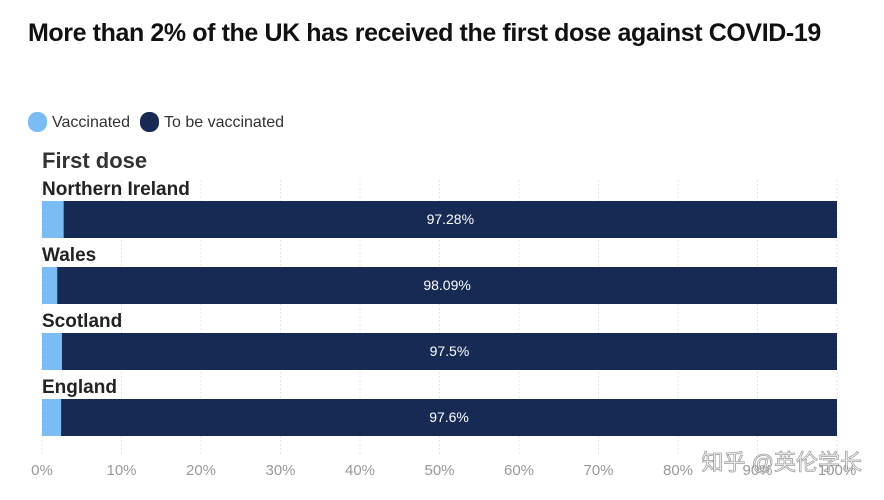  Describe the element at coordinates (224, 122) in the screenshot. I see `legend-label: To be vaccinated` at that location.